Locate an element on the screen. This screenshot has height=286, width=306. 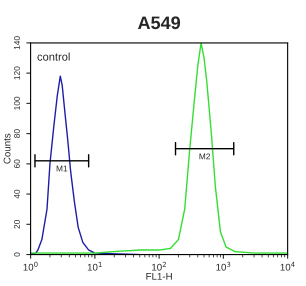
y-tick-label: 120 is located at coordinates (17, 73).